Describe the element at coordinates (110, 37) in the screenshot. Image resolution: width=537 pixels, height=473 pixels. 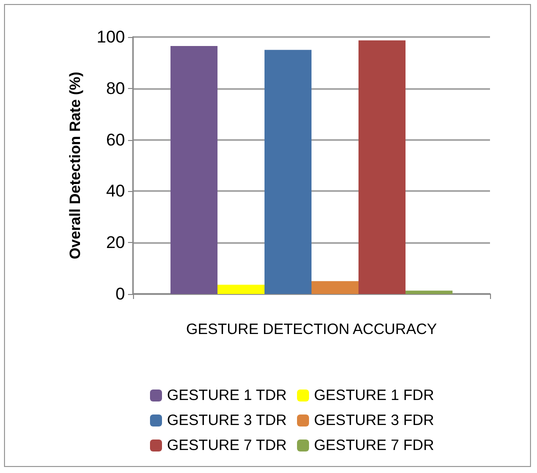
I see `y-tick-label: 100` at that location.